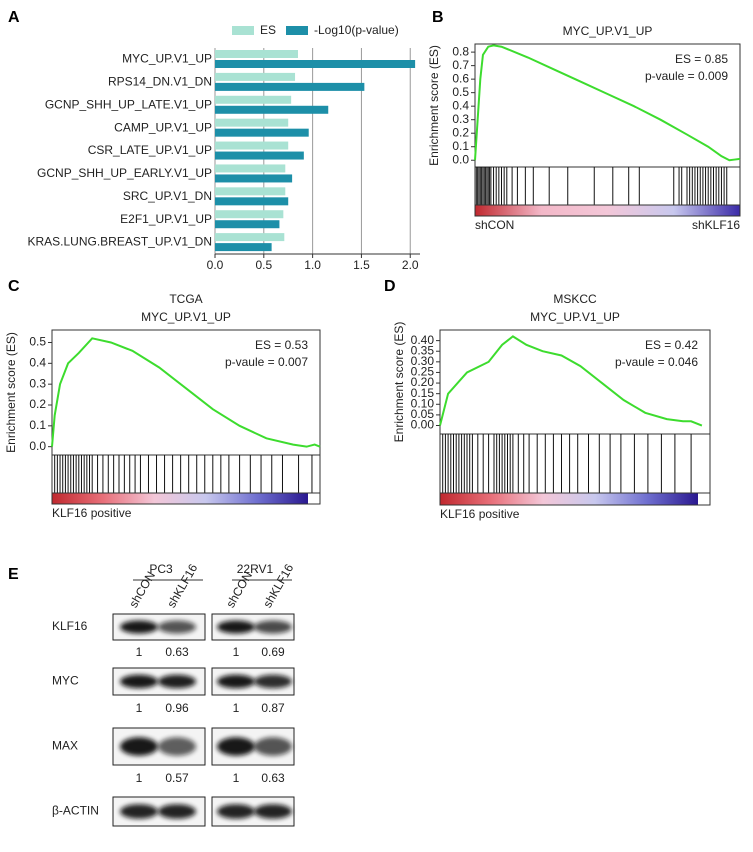 The width and height of the screenshot is (753, 852). I want to click on hit-frame, so click(575, 463).